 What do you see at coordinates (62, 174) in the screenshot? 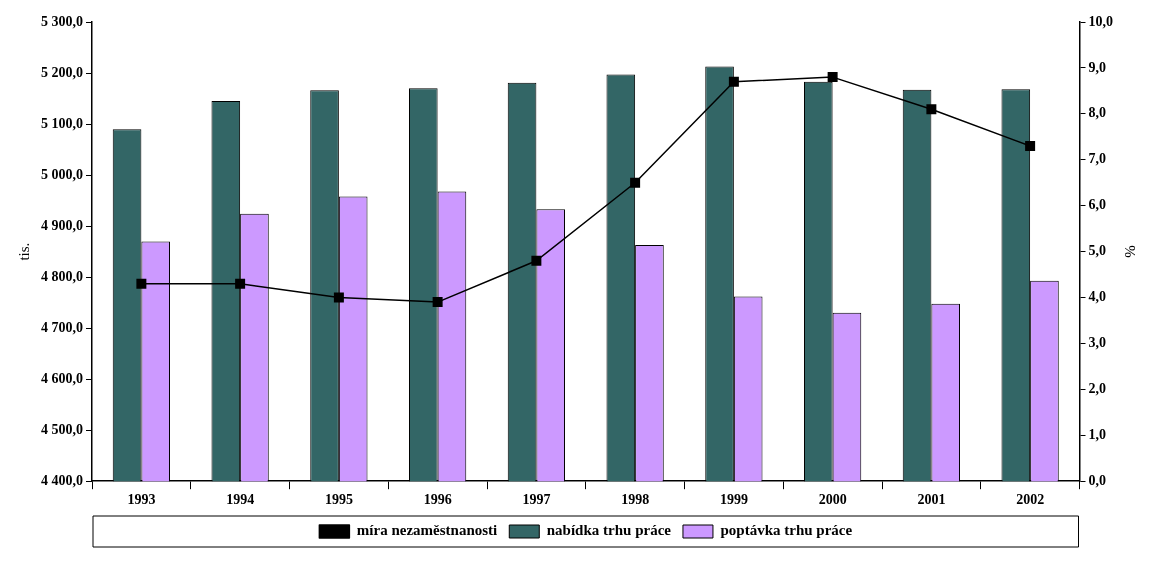
I see `y-tick-label: 5 000,0` at bounding box center [62, 174].